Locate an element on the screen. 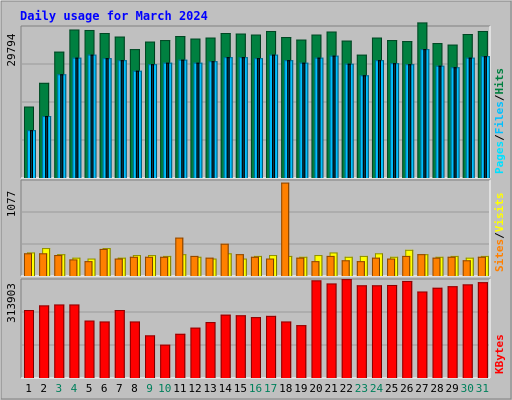 This screenshot has width=512, height=400. hits-bar-top is located at coordinates (210, 38).